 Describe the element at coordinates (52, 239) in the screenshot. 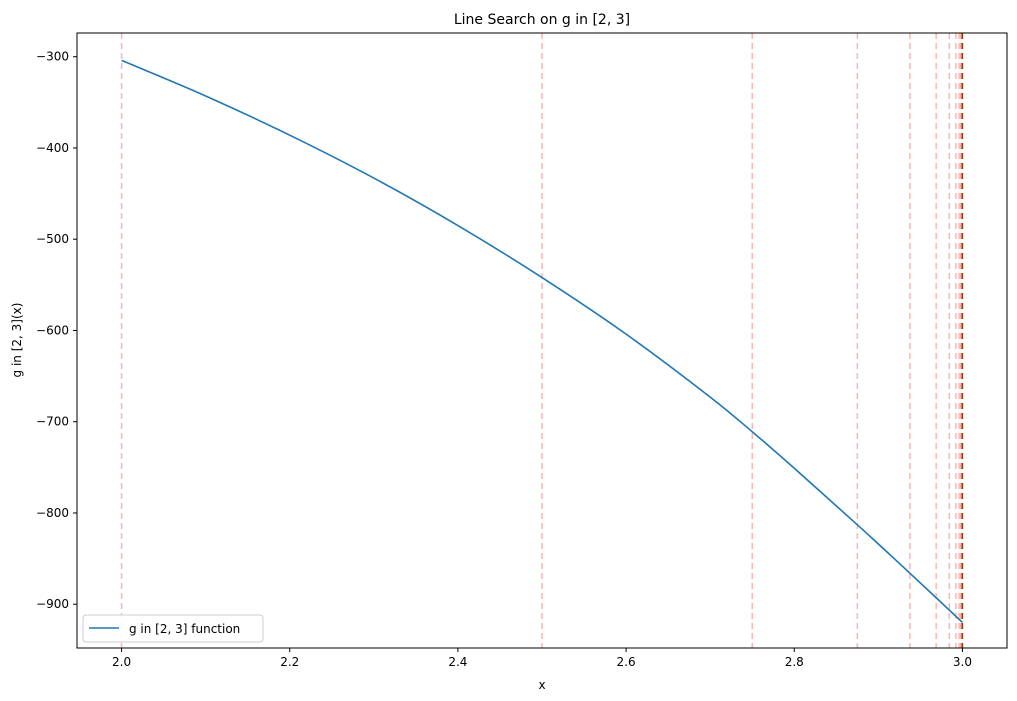

I see `y-tick-label: −500` at that location.